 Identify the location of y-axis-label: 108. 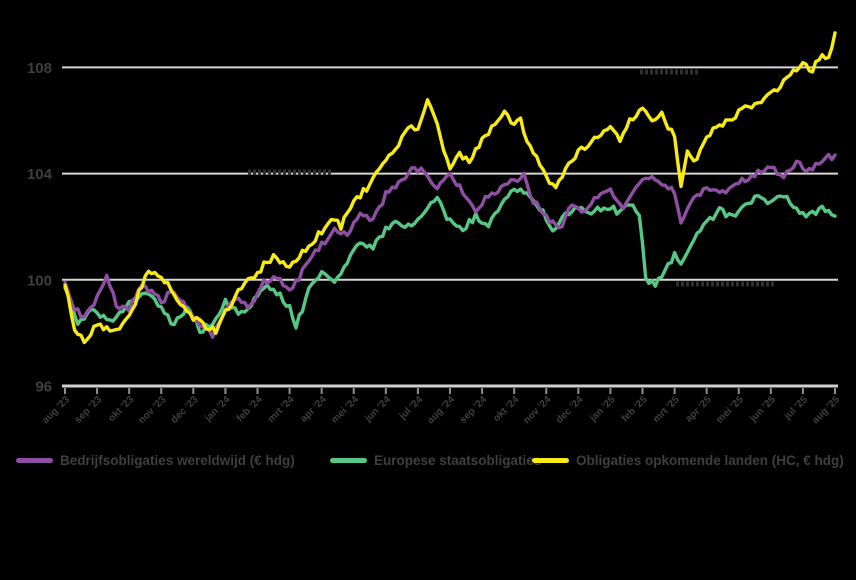
(39, 68).